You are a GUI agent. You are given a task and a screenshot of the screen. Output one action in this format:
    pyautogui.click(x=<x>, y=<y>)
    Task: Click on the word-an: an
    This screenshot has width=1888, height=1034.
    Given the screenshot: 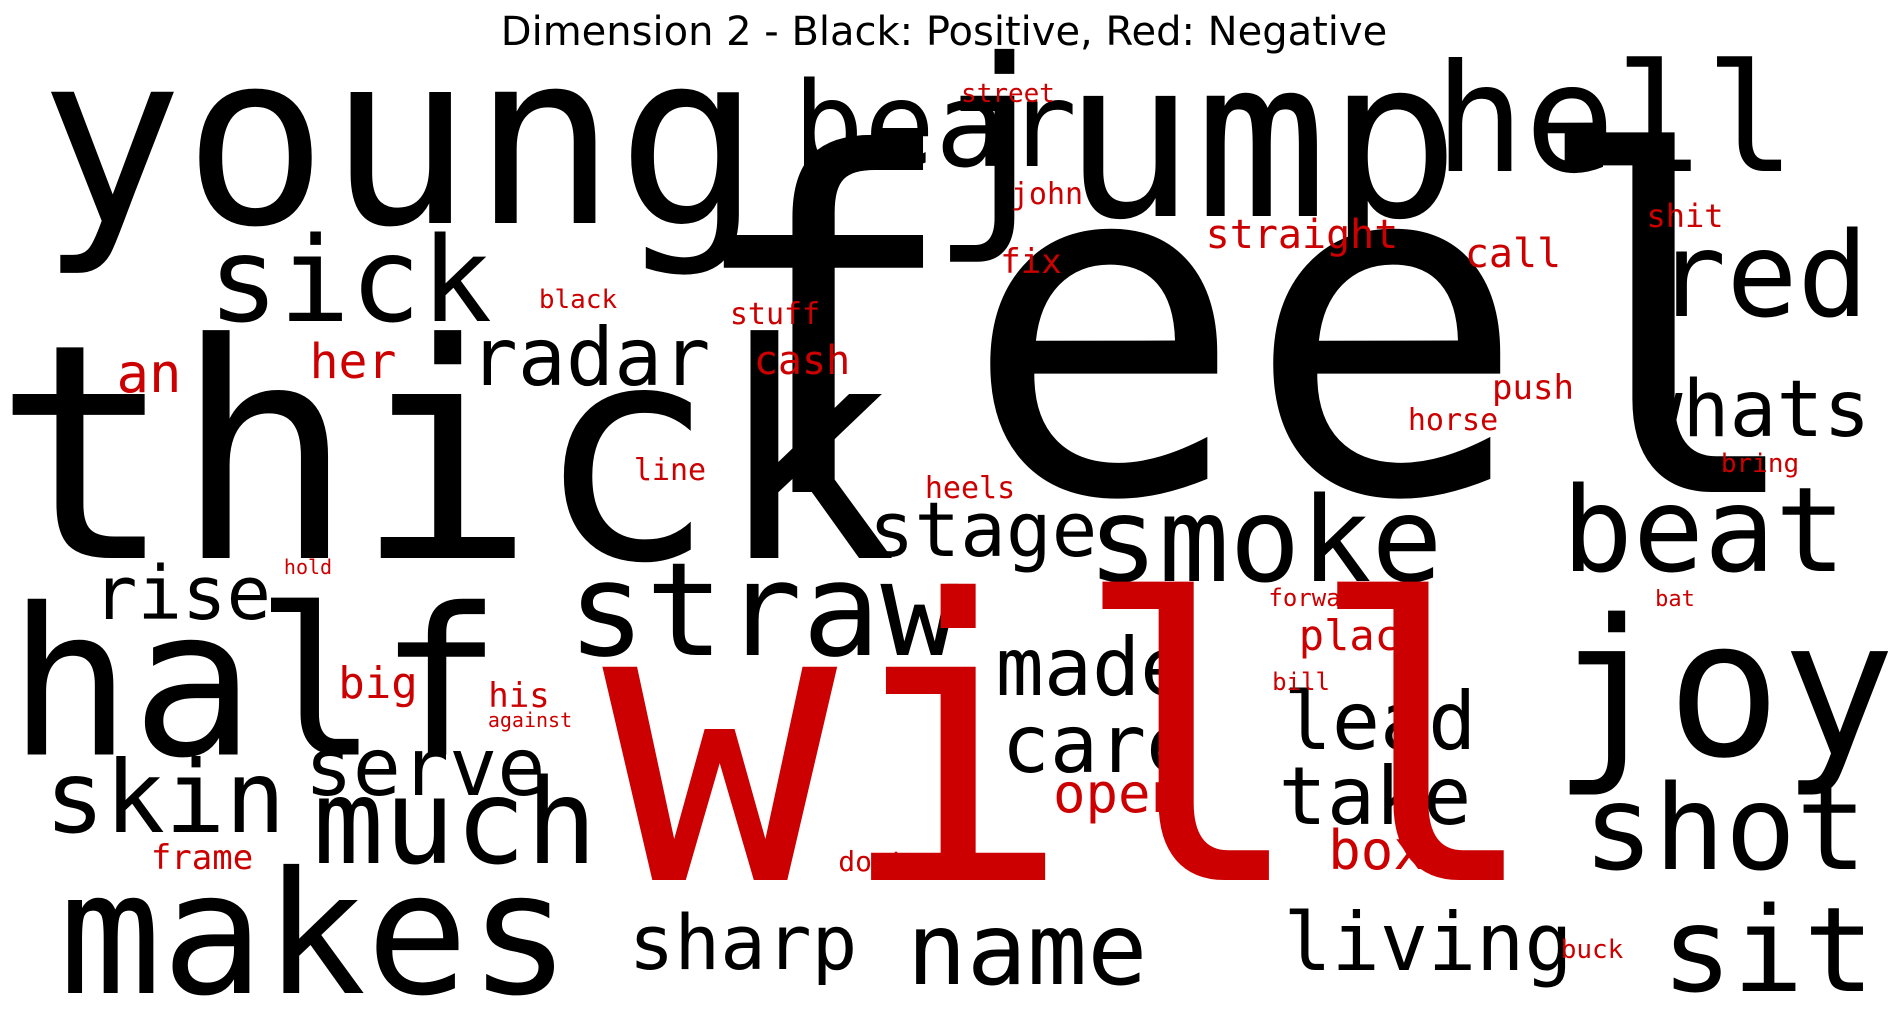 What is the action you would take?
    pyautogui.click(x=149, y=373)
    